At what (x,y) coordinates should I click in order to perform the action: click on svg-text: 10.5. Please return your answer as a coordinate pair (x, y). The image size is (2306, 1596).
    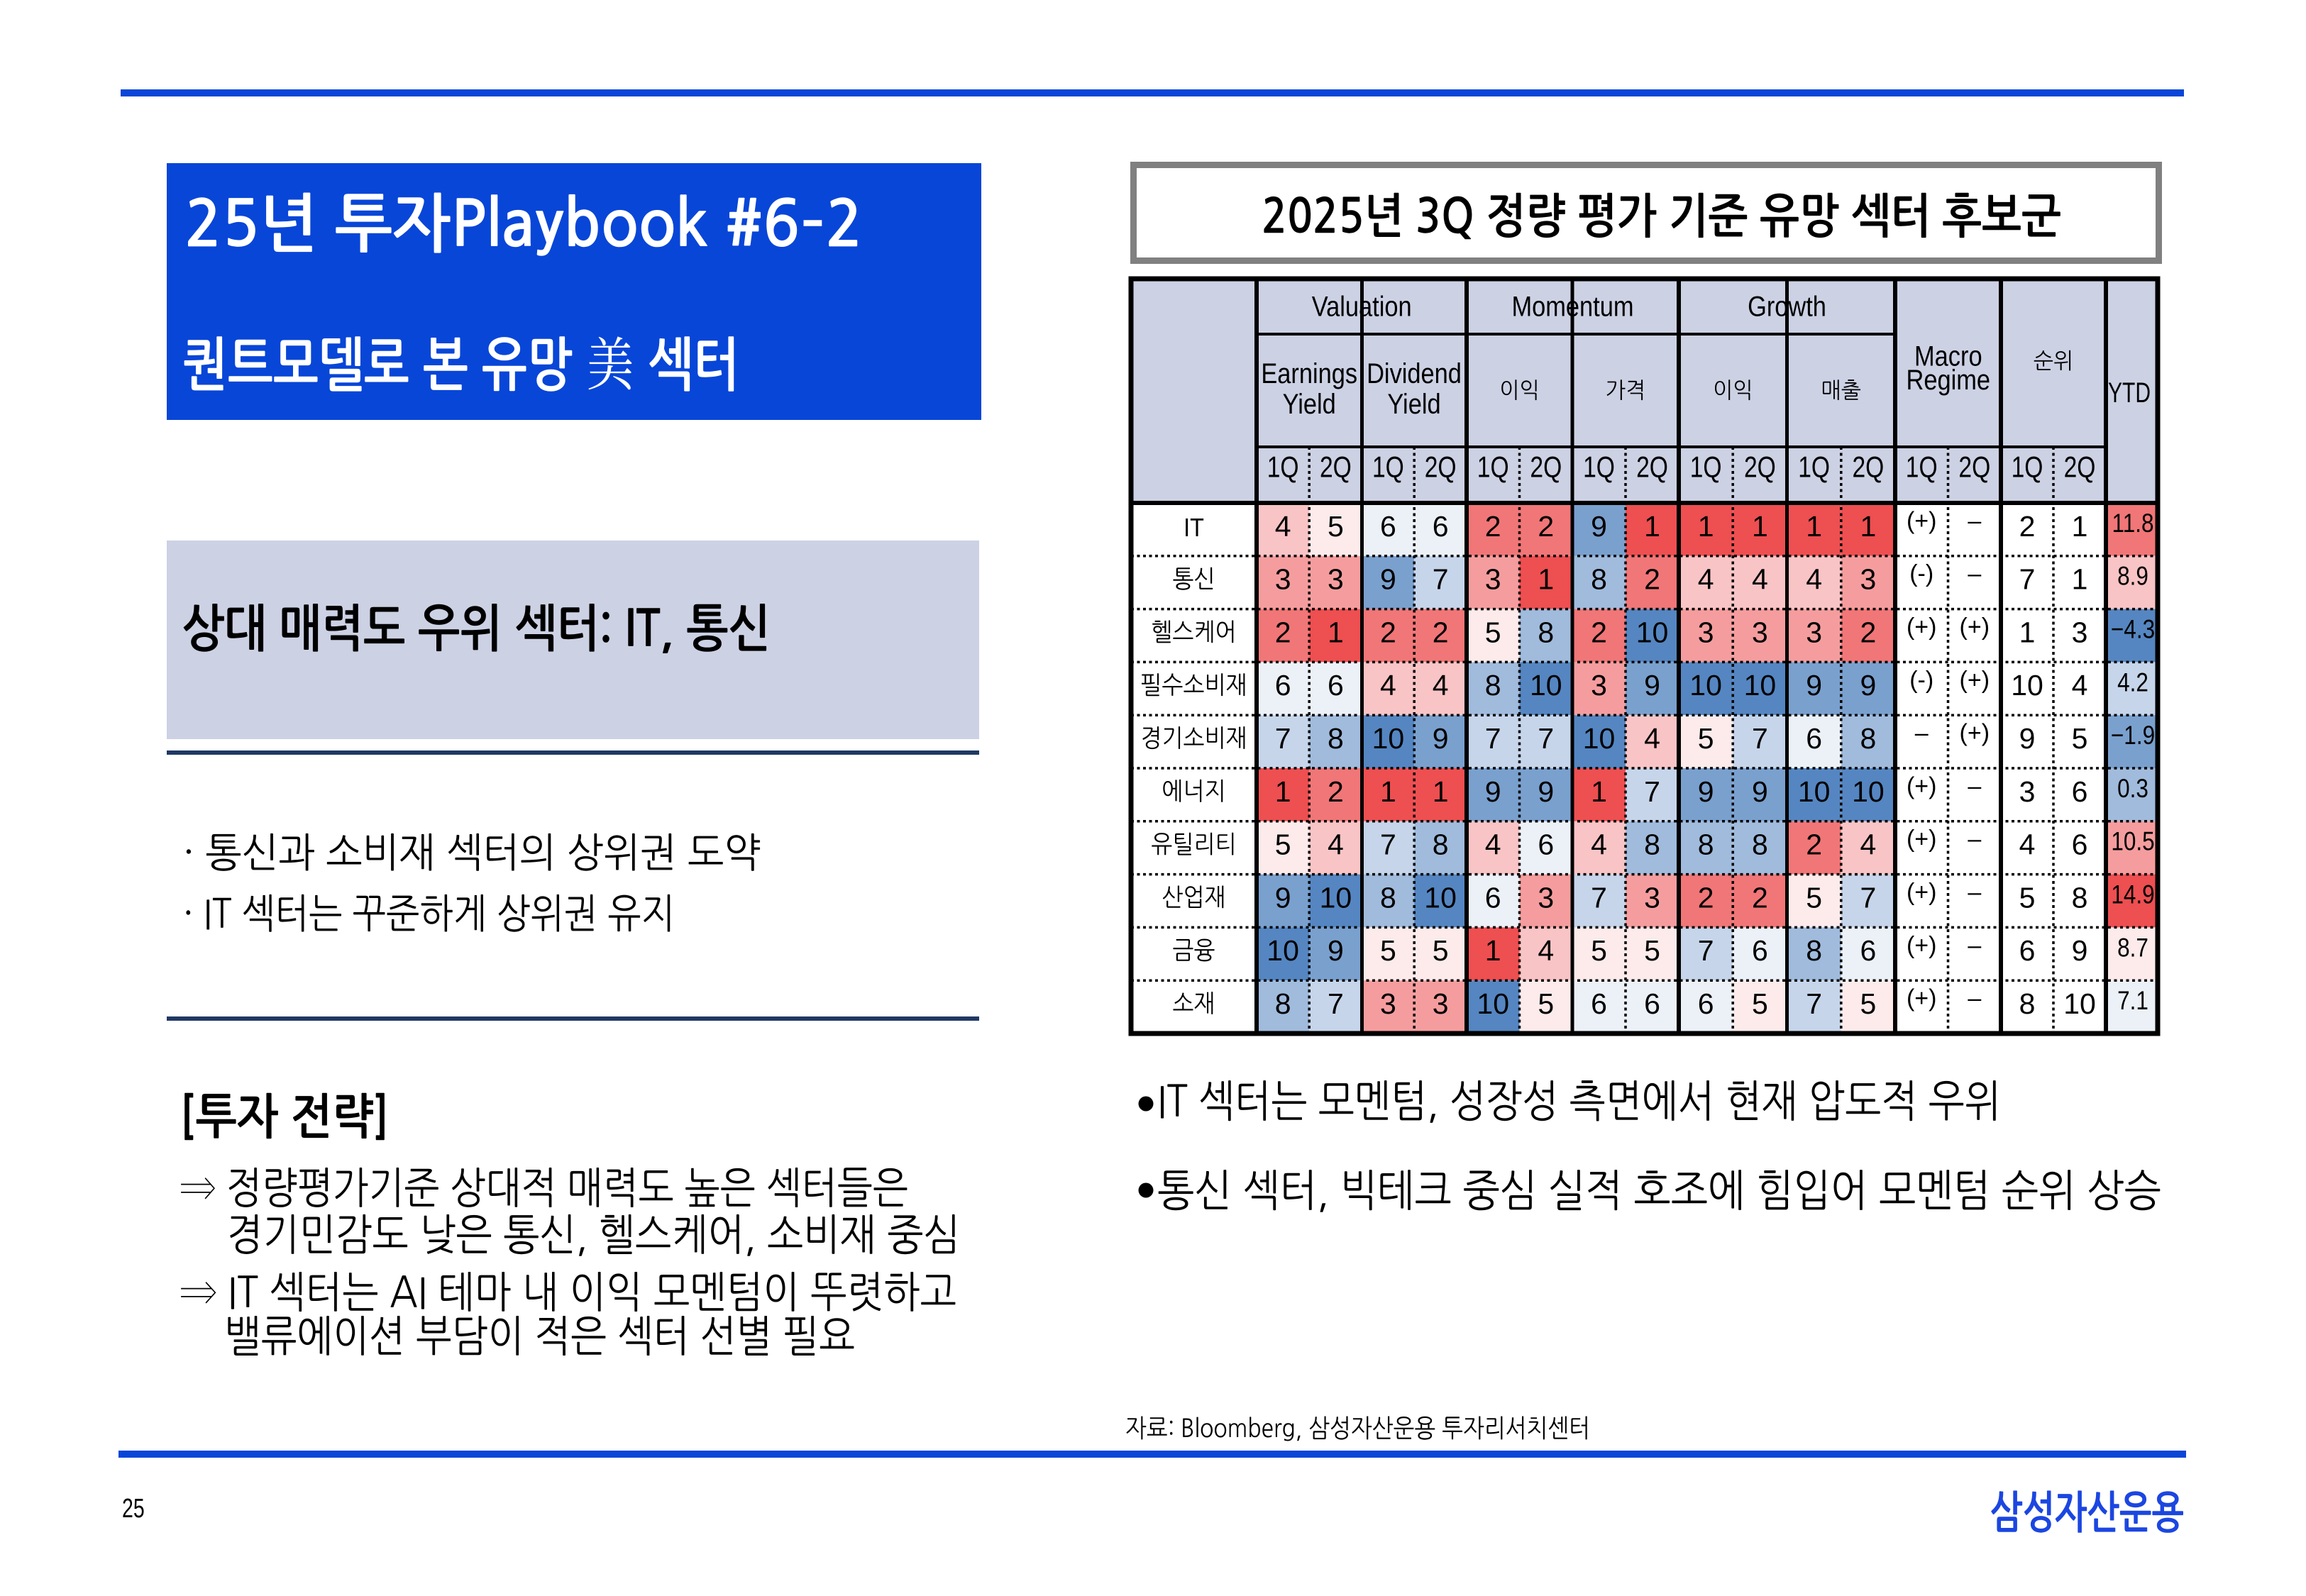
    Looking at the image, I should click on (2132, 842).